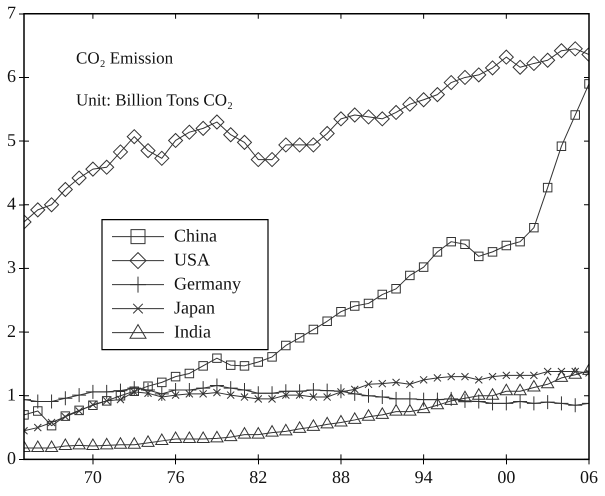  Describe the element at coordinates (207, 283) in the screenshot. I see `legend-label: Germany` at that location.